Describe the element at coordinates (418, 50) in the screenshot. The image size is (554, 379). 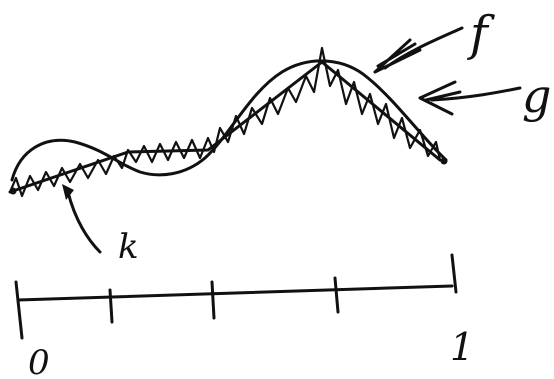
I see `arrow-to-f` at that location.